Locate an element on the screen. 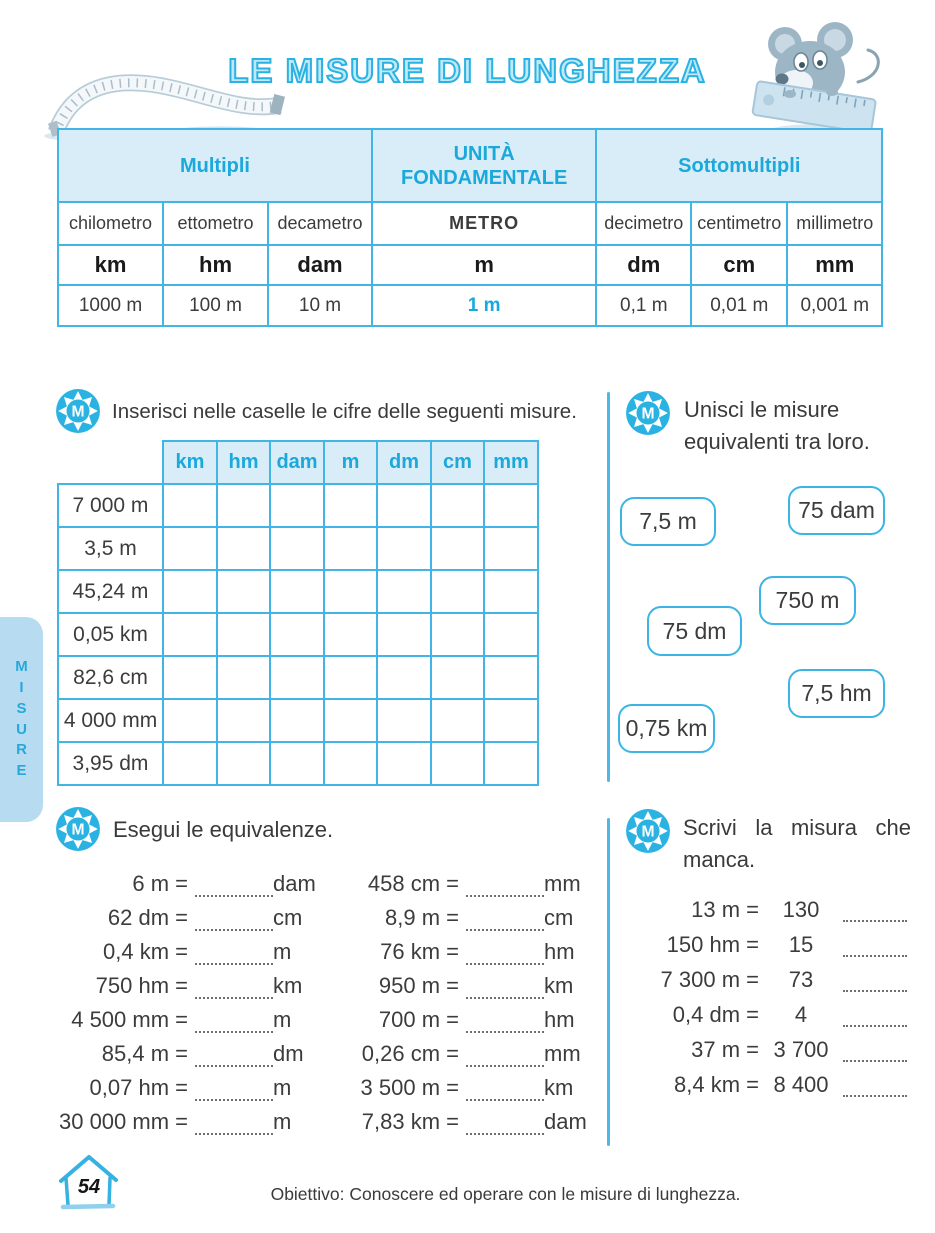 The image size is (935, 1233). measure-box: 750 m is located at coordinates (807, 600).